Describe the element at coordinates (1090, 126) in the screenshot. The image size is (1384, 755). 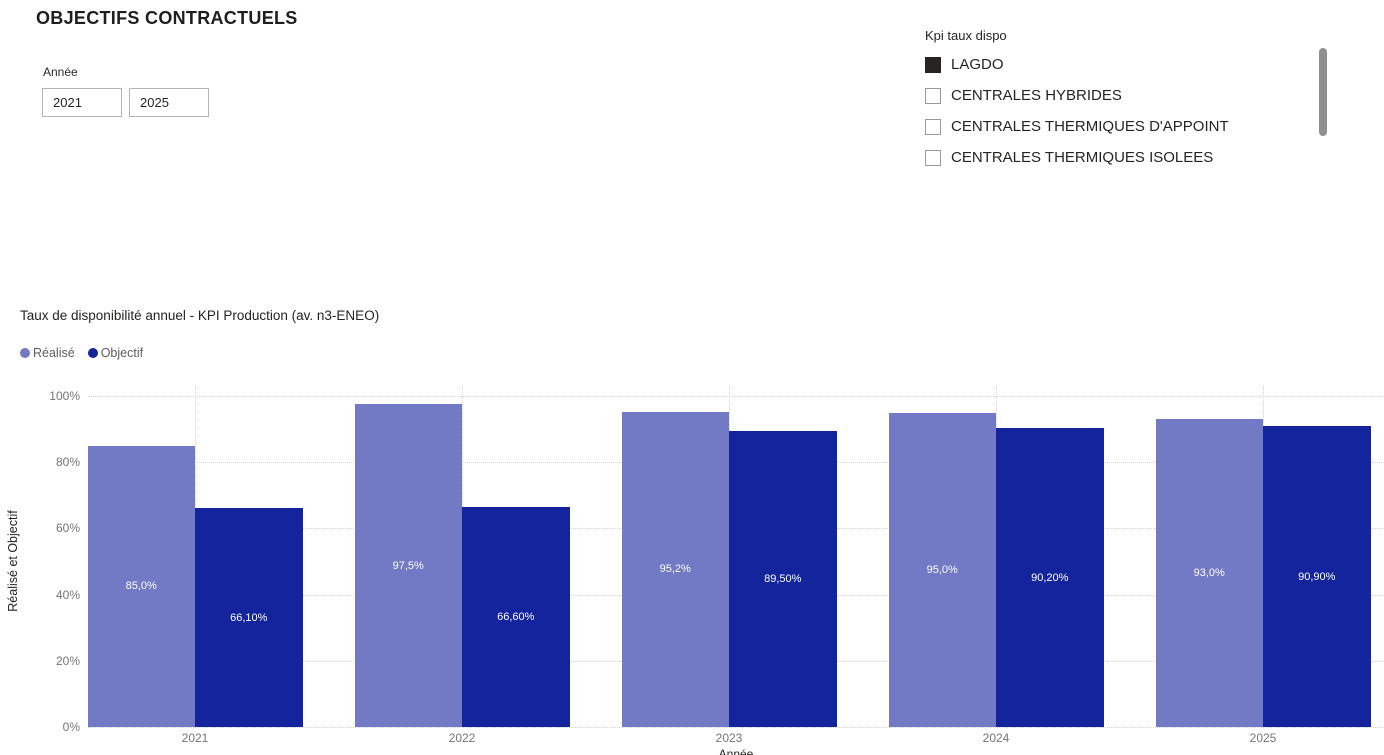
I see `kpi-filter-item-label: CENTRALES THERMIQUES D'APPOINT` at that location.